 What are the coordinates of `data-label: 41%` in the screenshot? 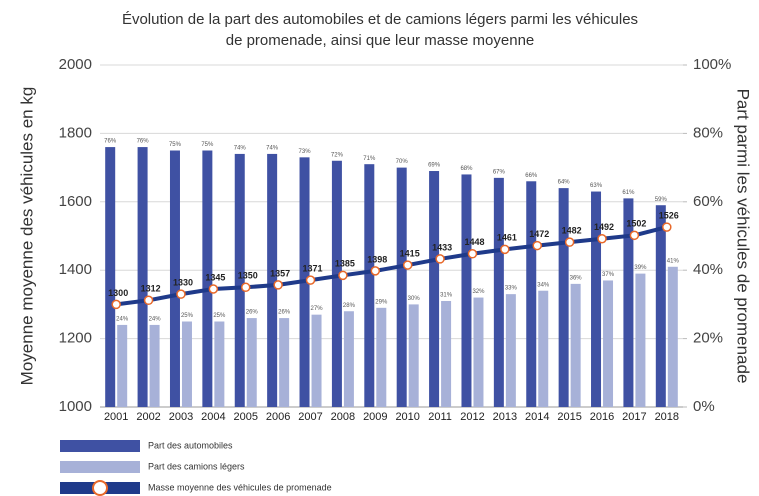 It's located at (673, 261).